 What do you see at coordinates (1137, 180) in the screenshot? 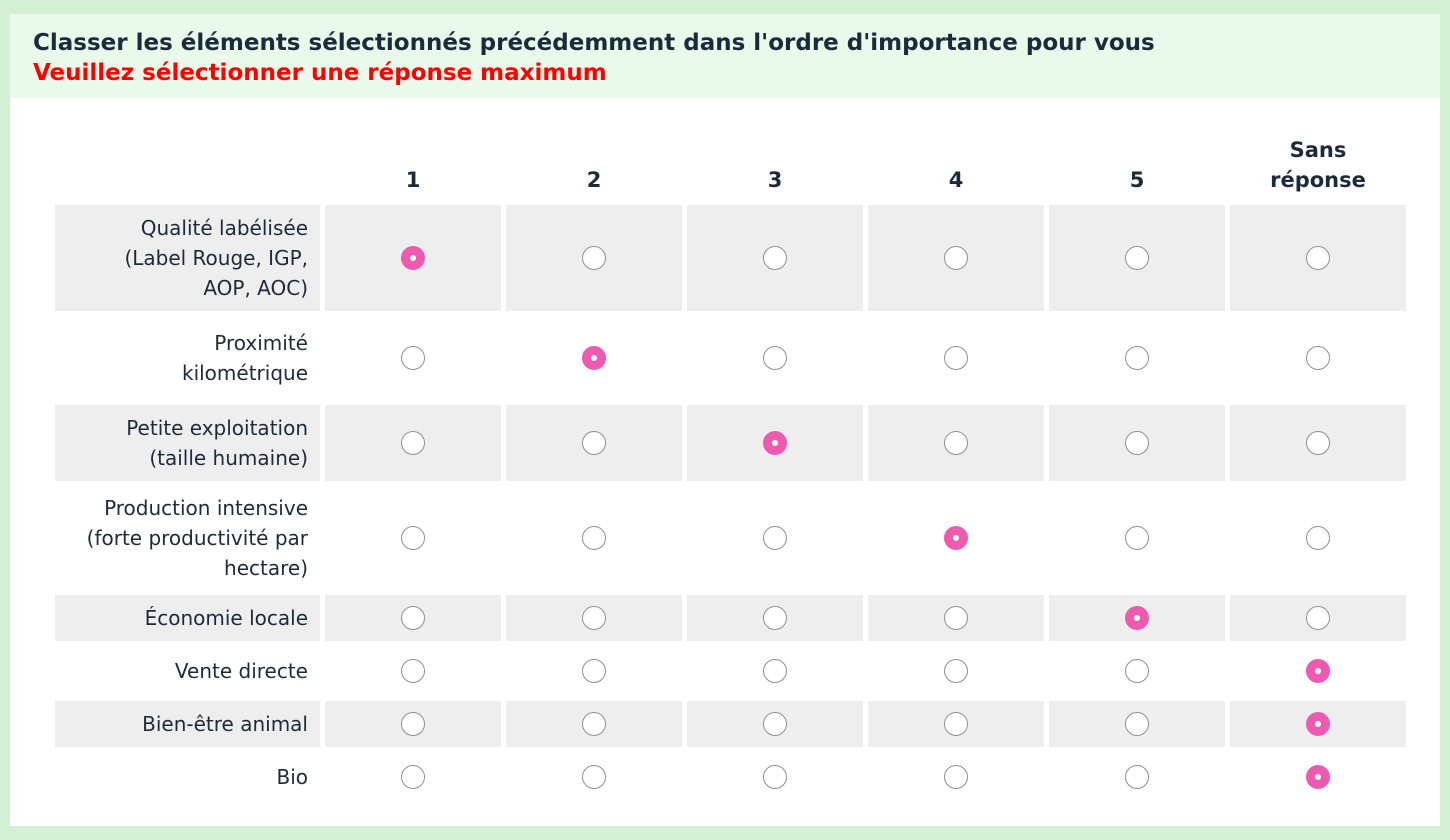
I see `column-header-5: 5` at bounding box center [1137, 180].